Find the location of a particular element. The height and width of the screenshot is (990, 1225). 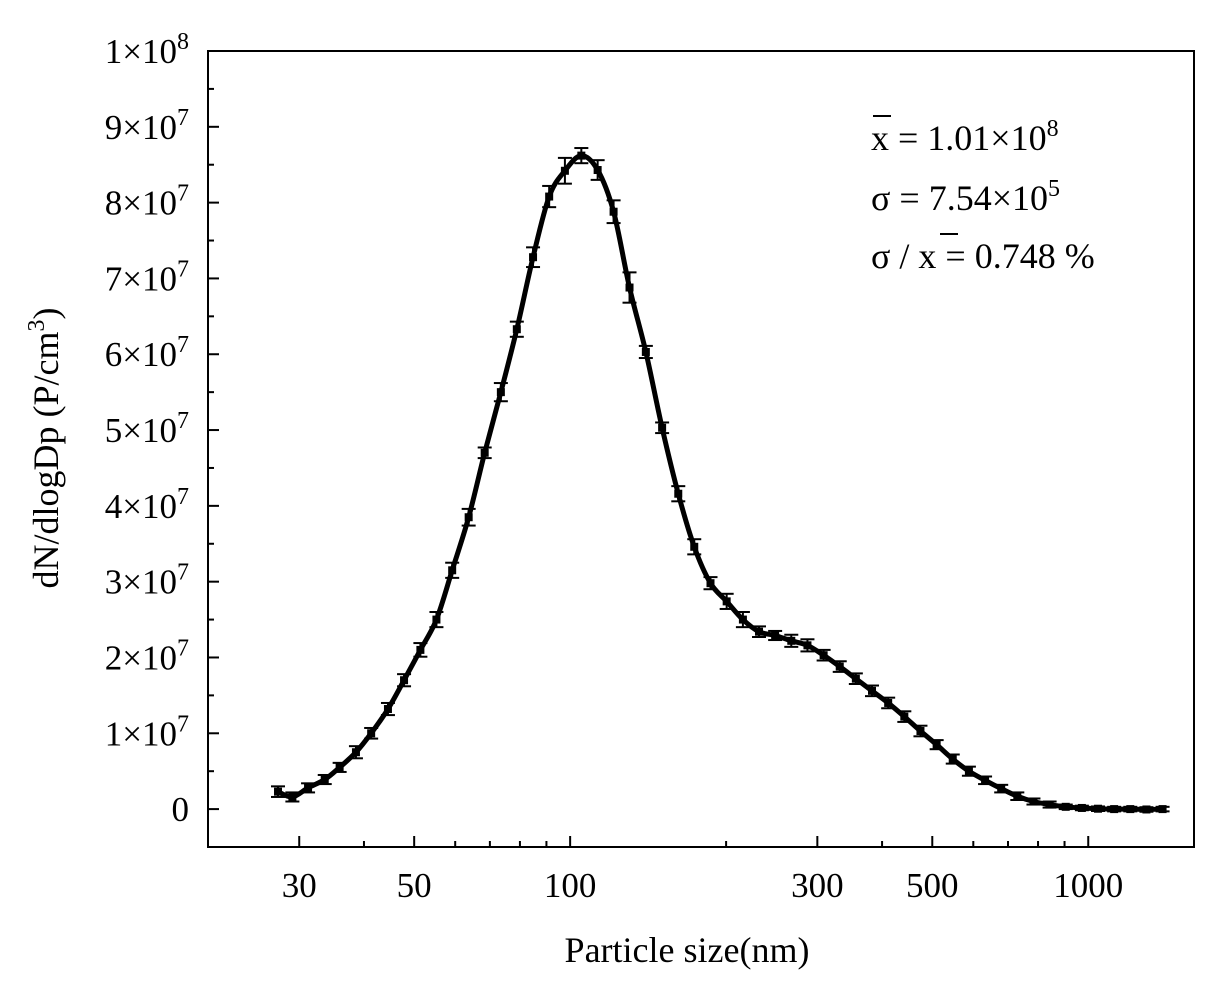

y-tick-label: 4×10⁷ is located at coordinates (147, 505).